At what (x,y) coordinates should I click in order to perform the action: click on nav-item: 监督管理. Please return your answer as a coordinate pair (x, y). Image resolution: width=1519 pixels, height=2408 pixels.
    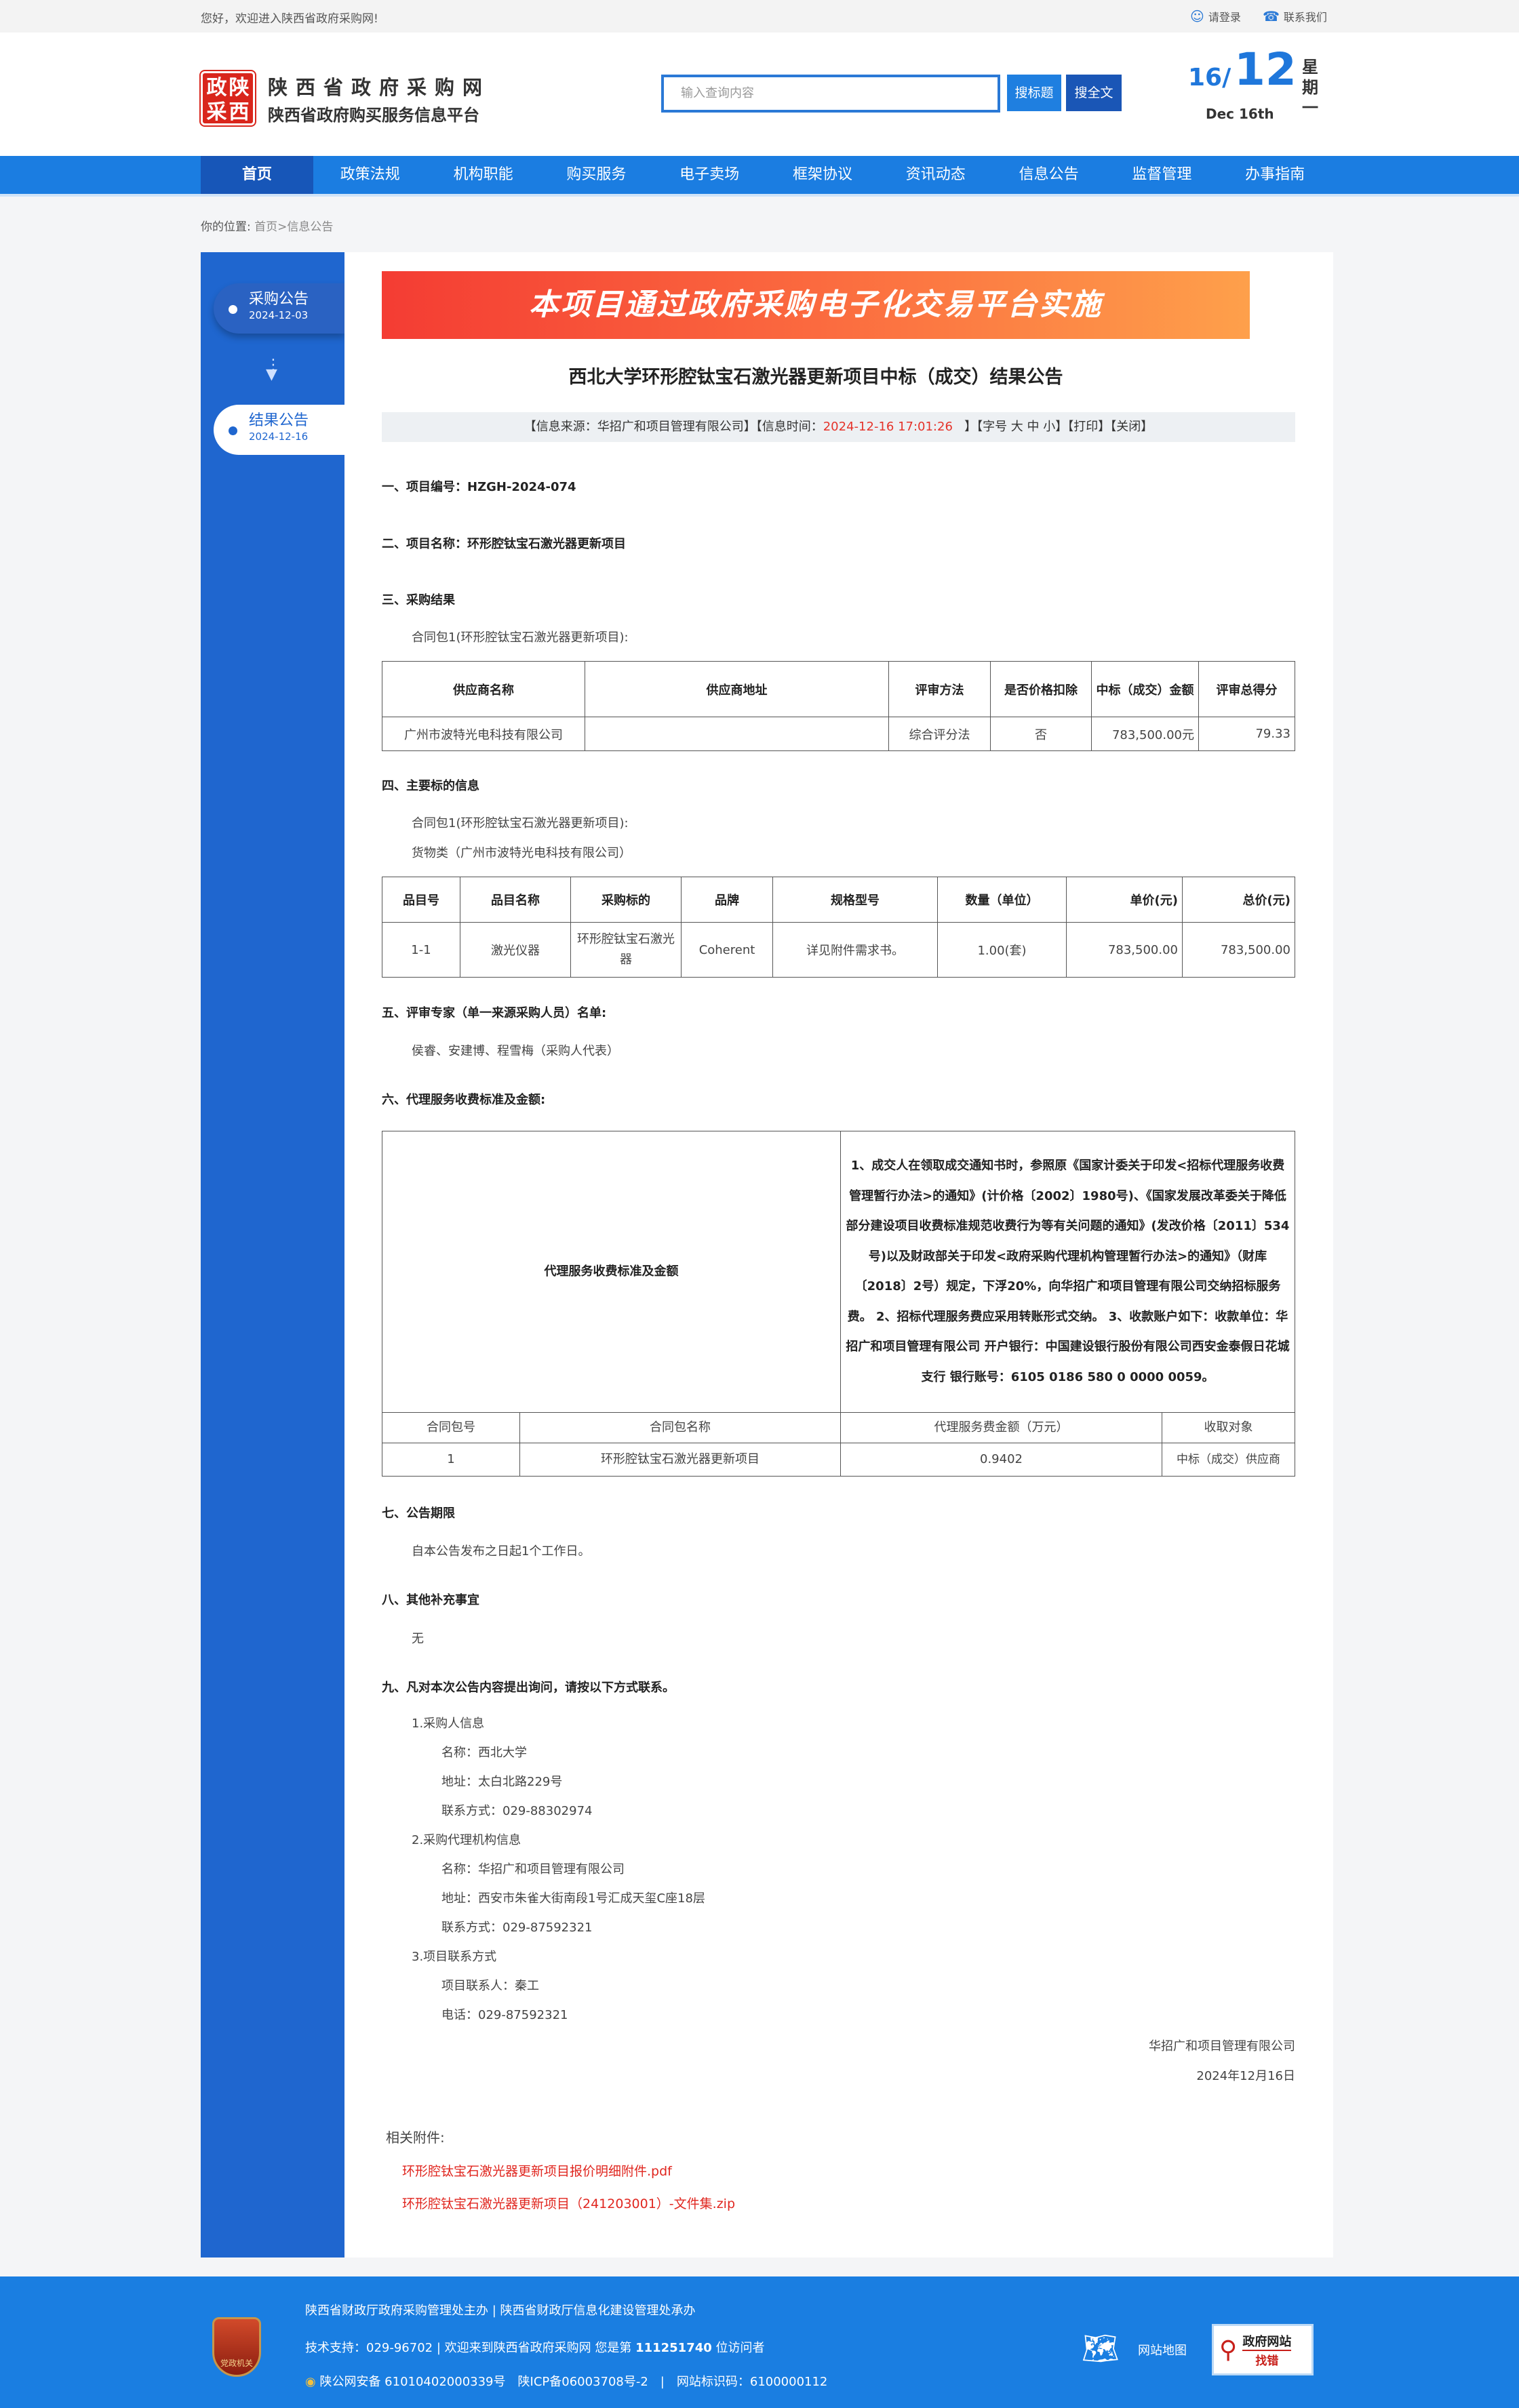
    Looking at the image, I should click on (1162, 174).